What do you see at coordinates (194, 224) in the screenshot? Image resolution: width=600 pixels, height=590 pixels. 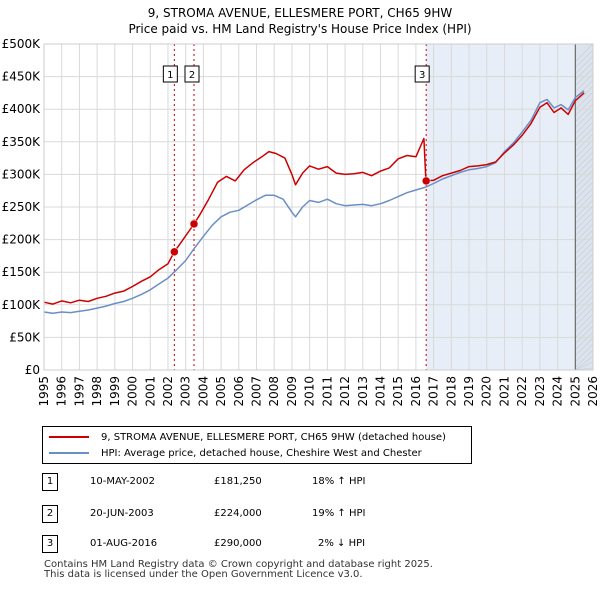 I see `transaction-marker` at bounding box center [194, 224].